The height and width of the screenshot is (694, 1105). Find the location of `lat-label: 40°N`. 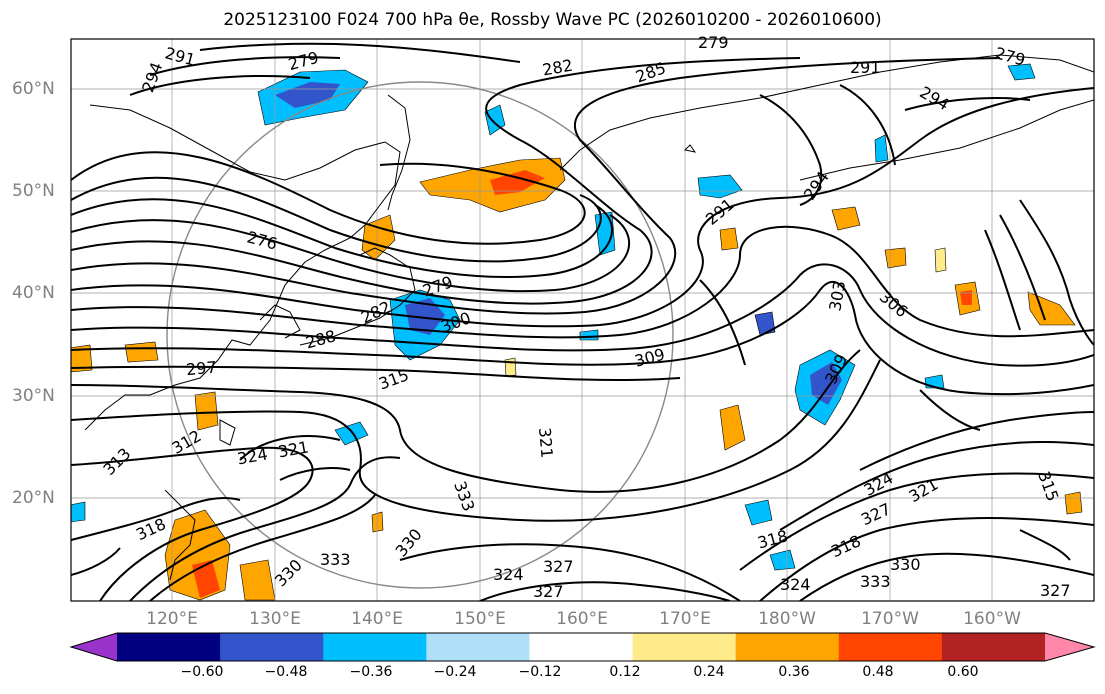

lat-label: 40°N is located at coordinates (33, 293).